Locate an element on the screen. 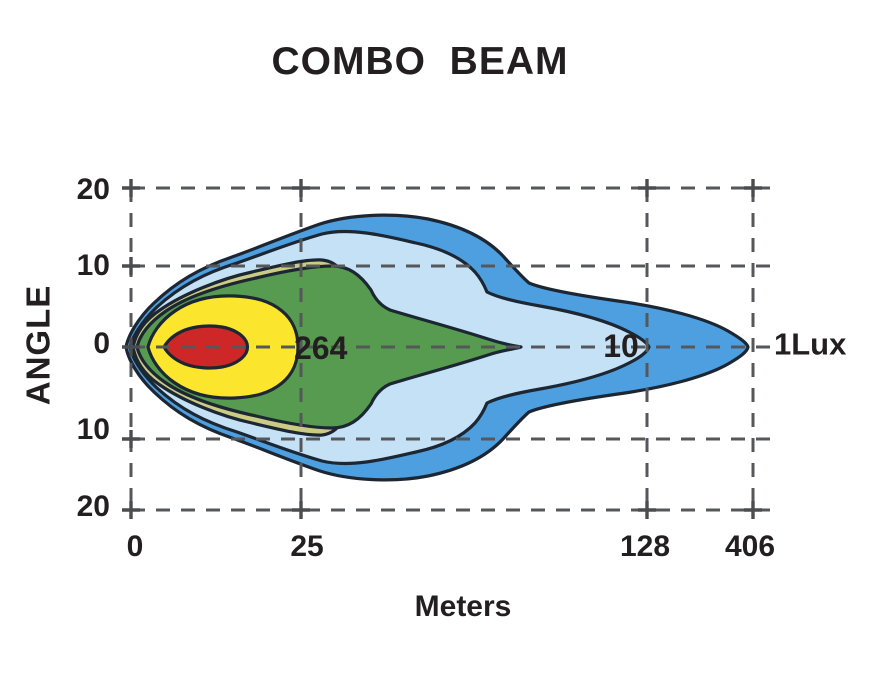  y-tick-10-top: 10 is located at coordinates (93, 265).